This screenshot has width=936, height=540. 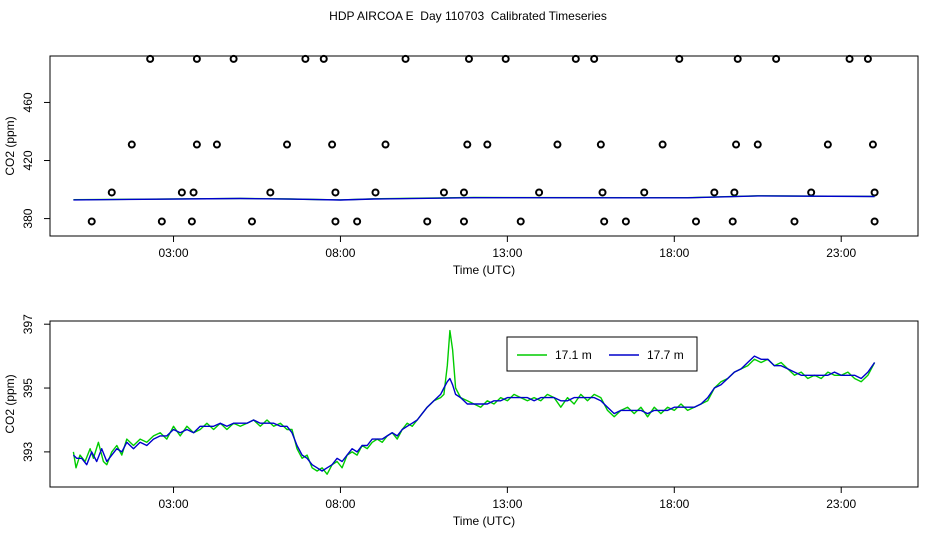 I want to click on y-tick-label: 380, so click(x=28, y=218).